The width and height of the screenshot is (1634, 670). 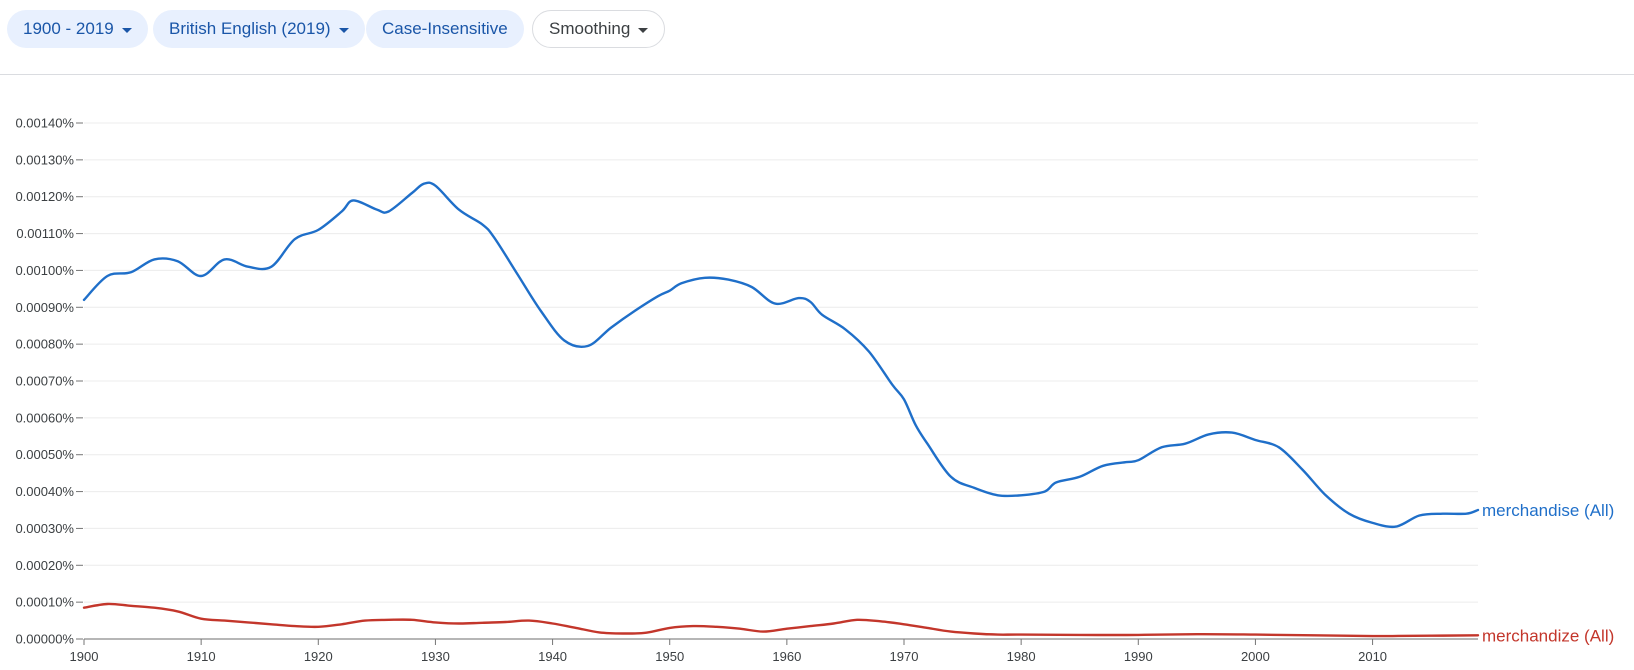 I want to click on x-tick-label: 1980, so click(x=1021, y=656).